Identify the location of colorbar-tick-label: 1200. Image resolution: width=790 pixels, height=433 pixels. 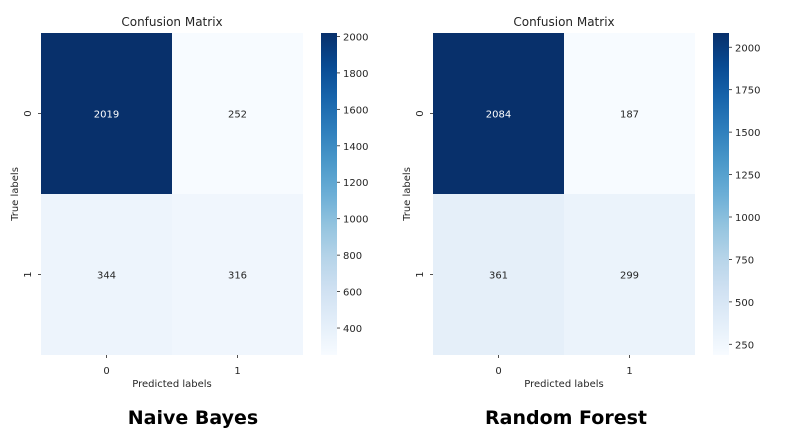
(355, 183).